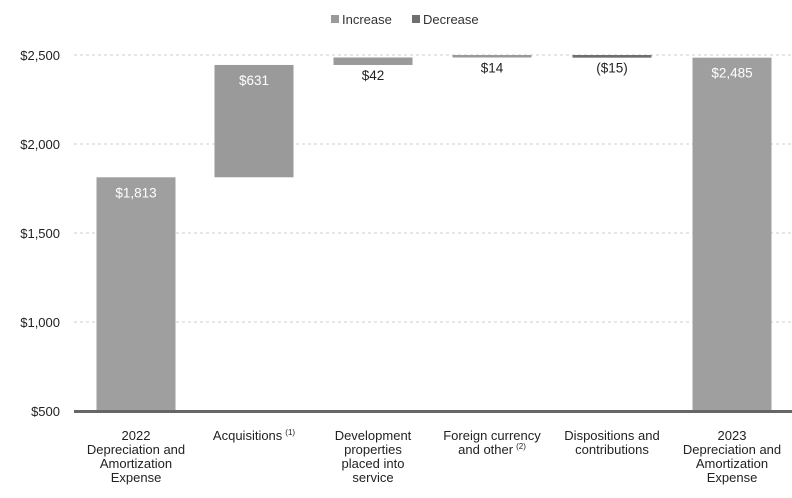  I want to click on legend-swatch-increase, so click(335, 19).